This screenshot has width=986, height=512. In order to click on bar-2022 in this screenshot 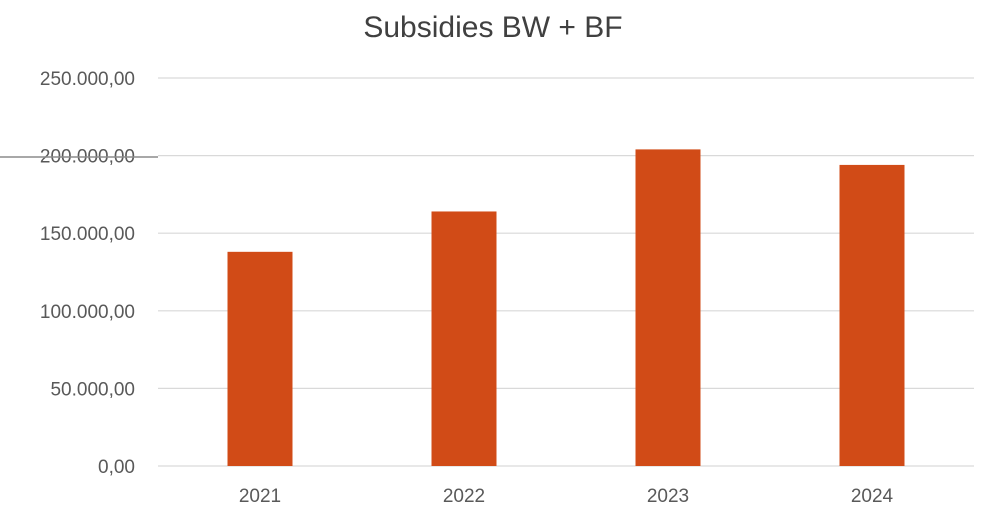, I will do `click(464, 338)`.